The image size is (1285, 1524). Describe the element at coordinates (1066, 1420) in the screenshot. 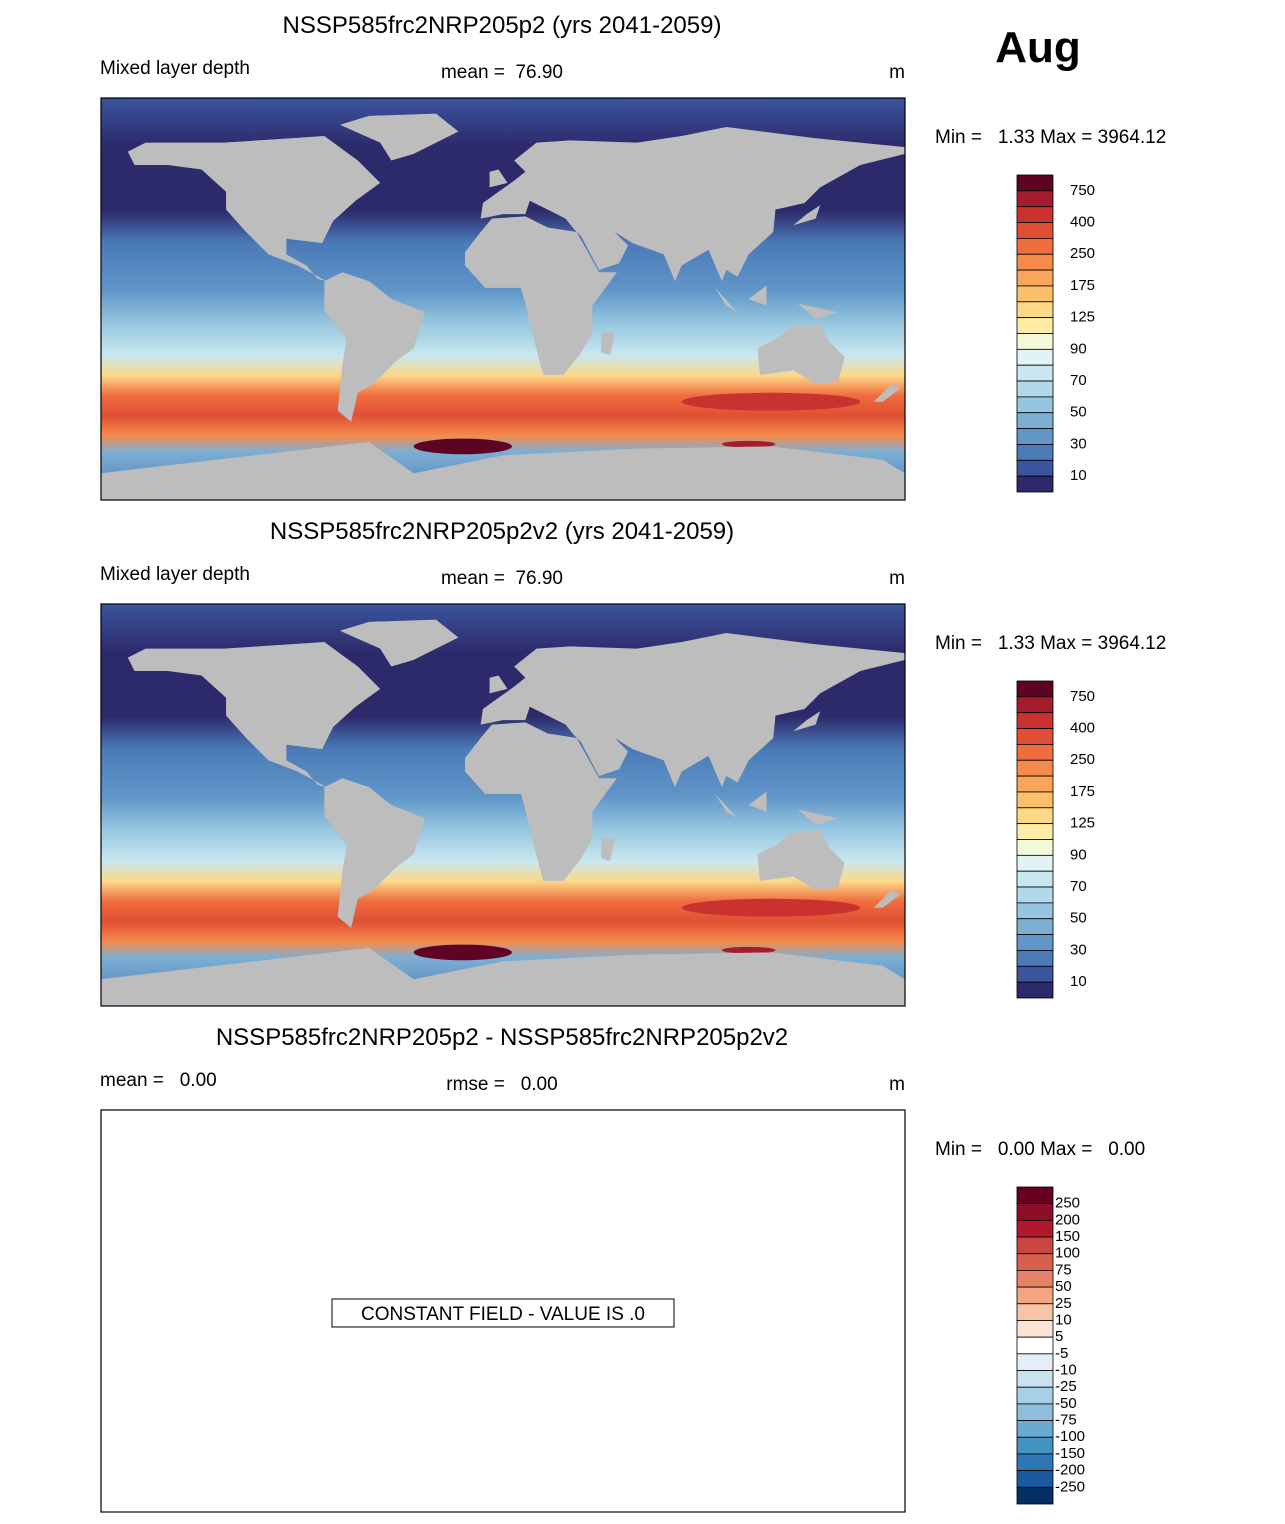

I see `colorbar-label: -75` at that location.